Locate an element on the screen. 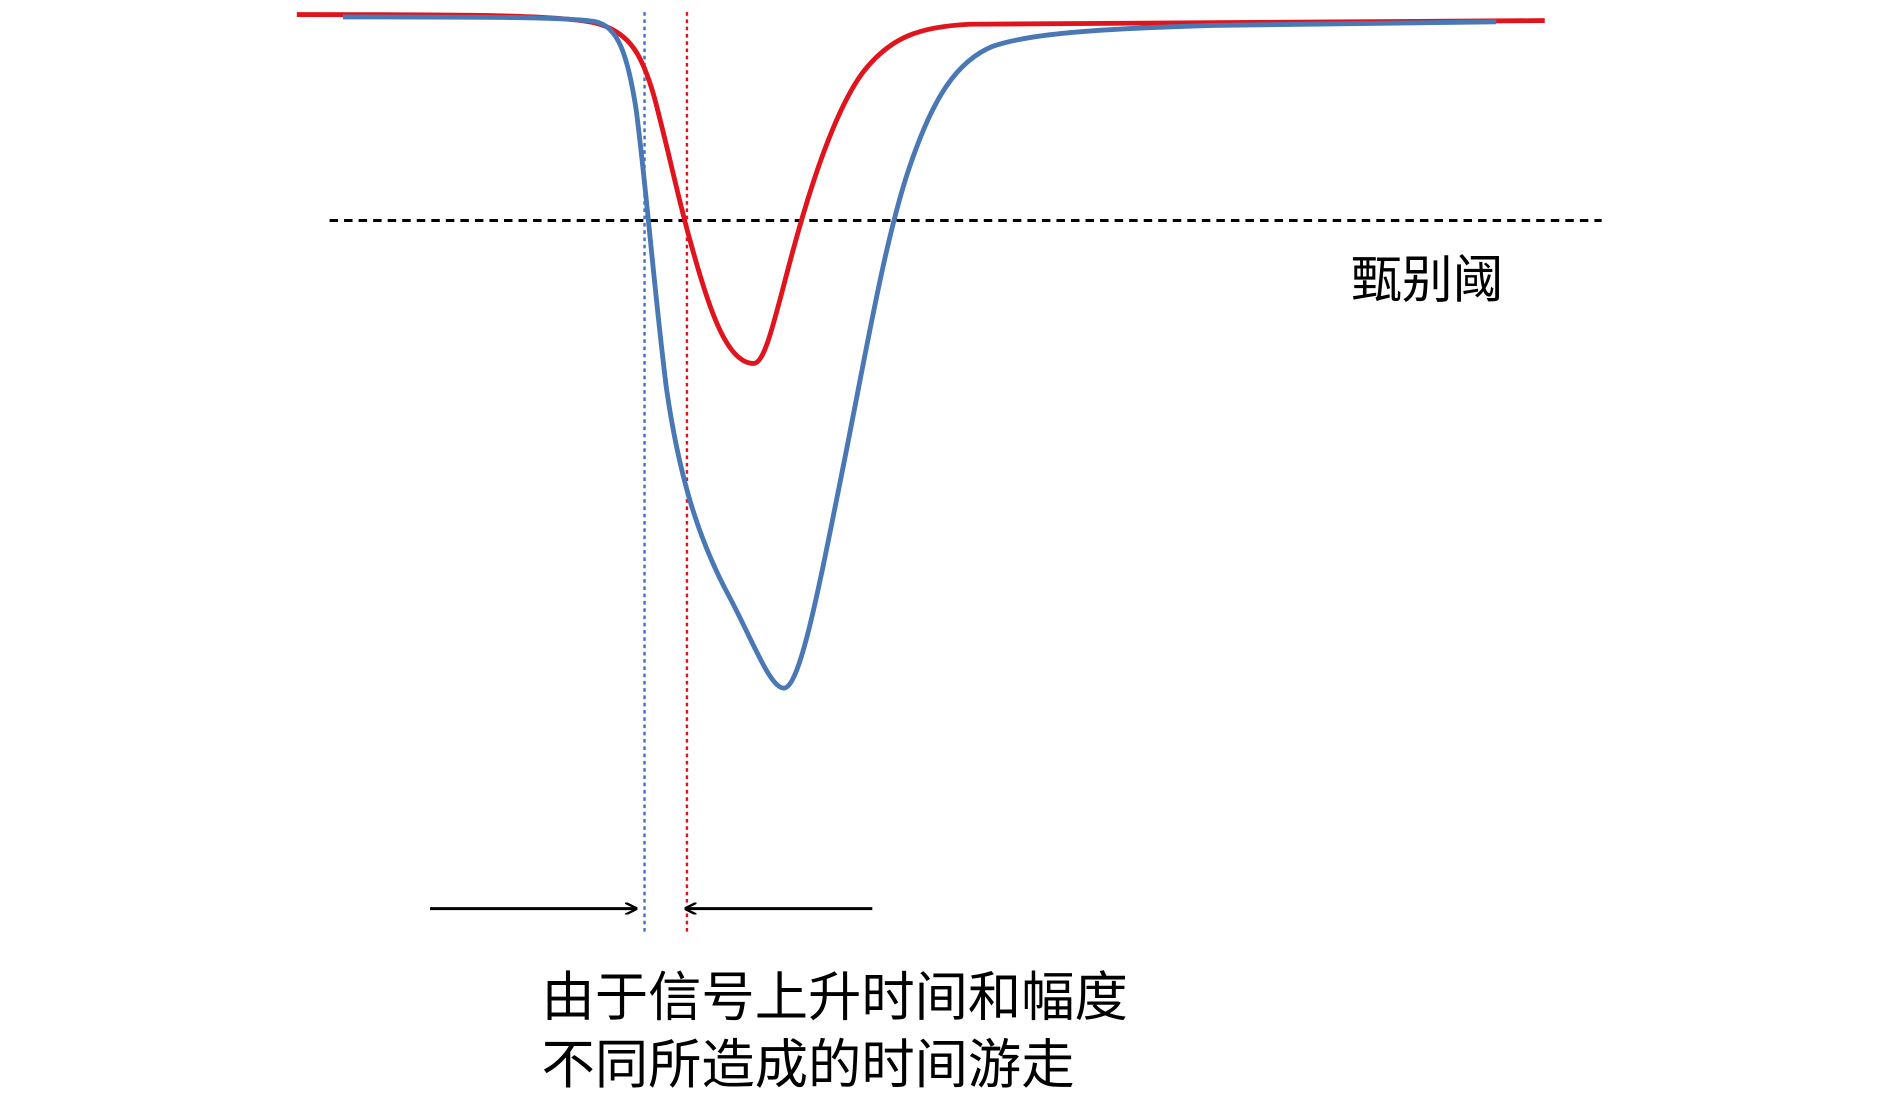 The width and height of the screenshot is (1890, 1111). caption-line: 由于信号上升时间和幅度 is located at coordinates (835, 997).